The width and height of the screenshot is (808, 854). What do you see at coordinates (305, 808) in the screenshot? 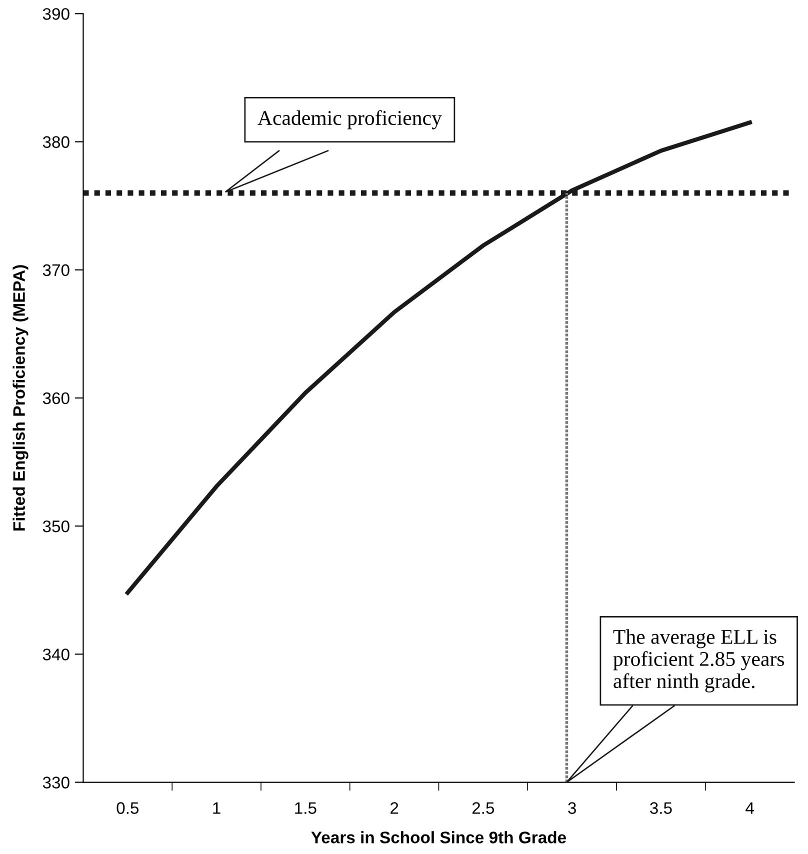
I see `x-tick-label: 1.5` at bounding box center [305, 808].